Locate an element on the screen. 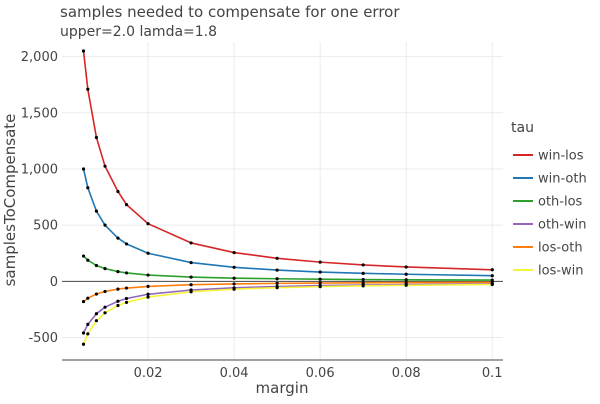 The height and width of the screenshot is (404, 600). x-tick-label: 0.04 is located at coordinates (234, 373).